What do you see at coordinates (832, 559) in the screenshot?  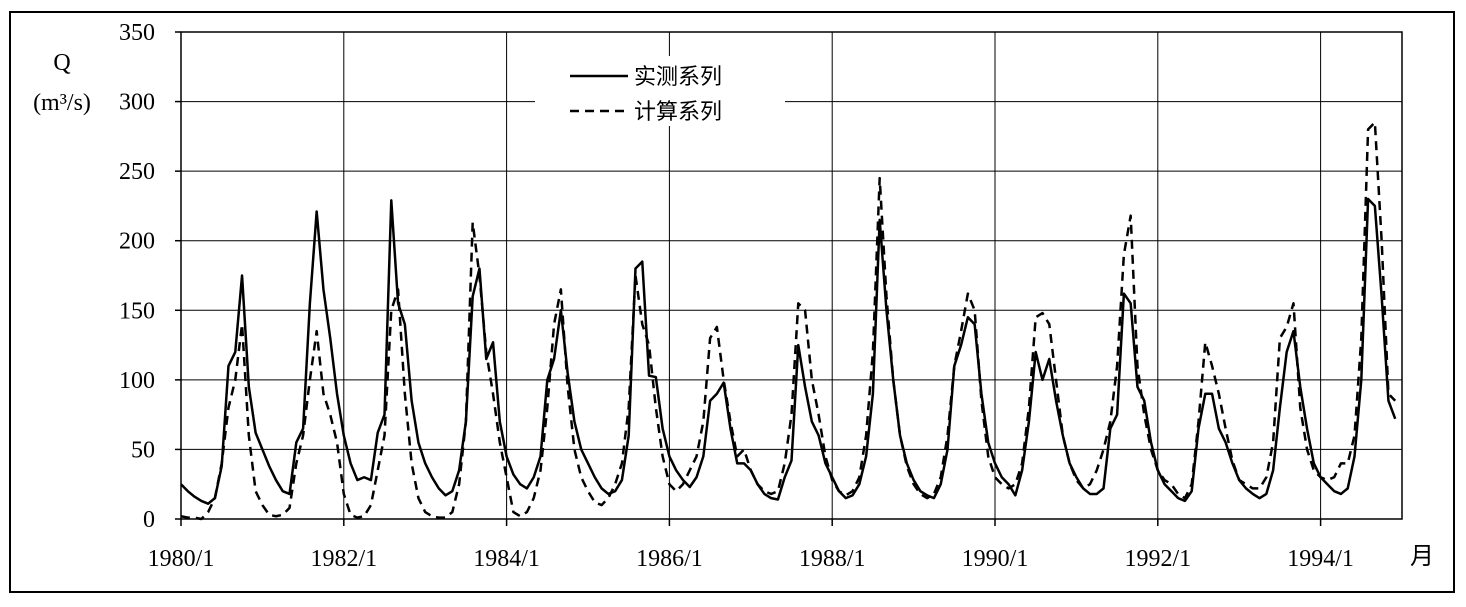 I see `x-tick-label: 1988/1` at bounding box center [832, 559].